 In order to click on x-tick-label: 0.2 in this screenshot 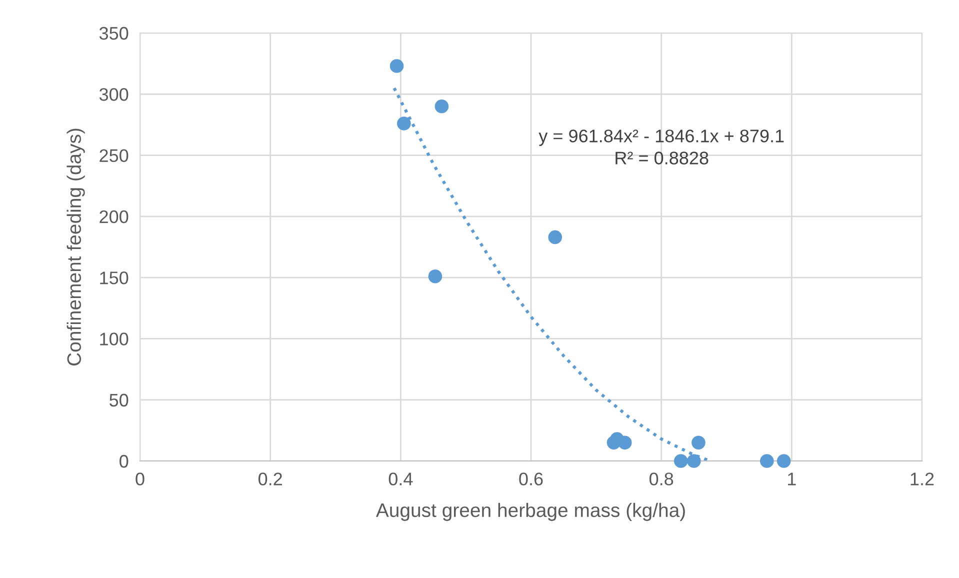, I will do `click(270, 479)`.